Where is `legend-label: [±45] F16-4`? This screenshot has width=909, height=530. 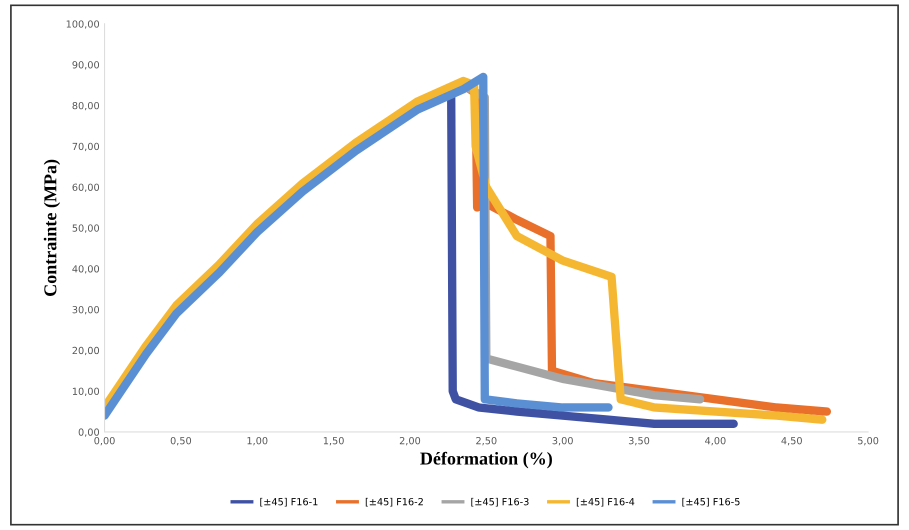 legend-label: [±45] F16-4 is located at coordinates (605, 502).